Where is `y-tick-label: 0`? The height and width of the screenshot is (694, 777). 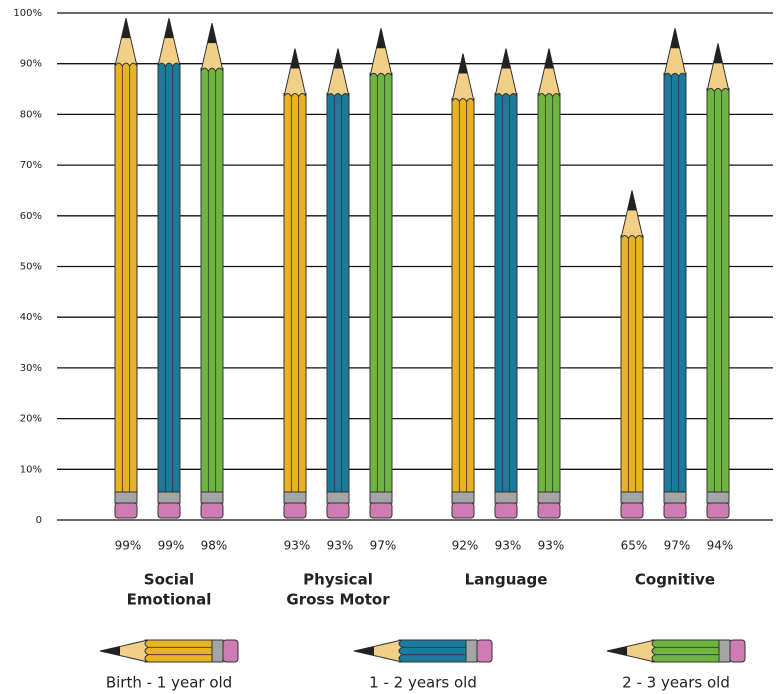 y-tick-label: 0 is located at coordinates (39, 520).